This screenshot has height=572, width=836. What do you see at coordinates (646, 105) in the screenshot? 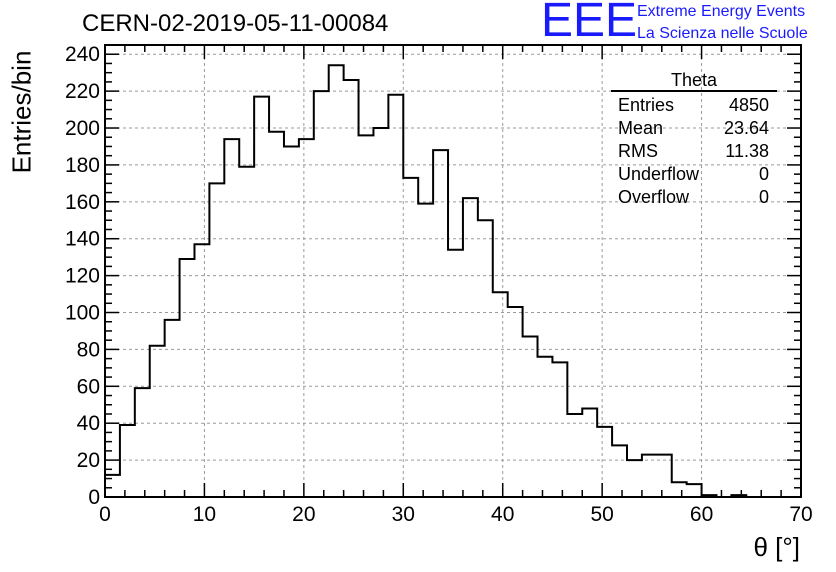
I see `stats-label: Entries` at bounding box center [646, 105].